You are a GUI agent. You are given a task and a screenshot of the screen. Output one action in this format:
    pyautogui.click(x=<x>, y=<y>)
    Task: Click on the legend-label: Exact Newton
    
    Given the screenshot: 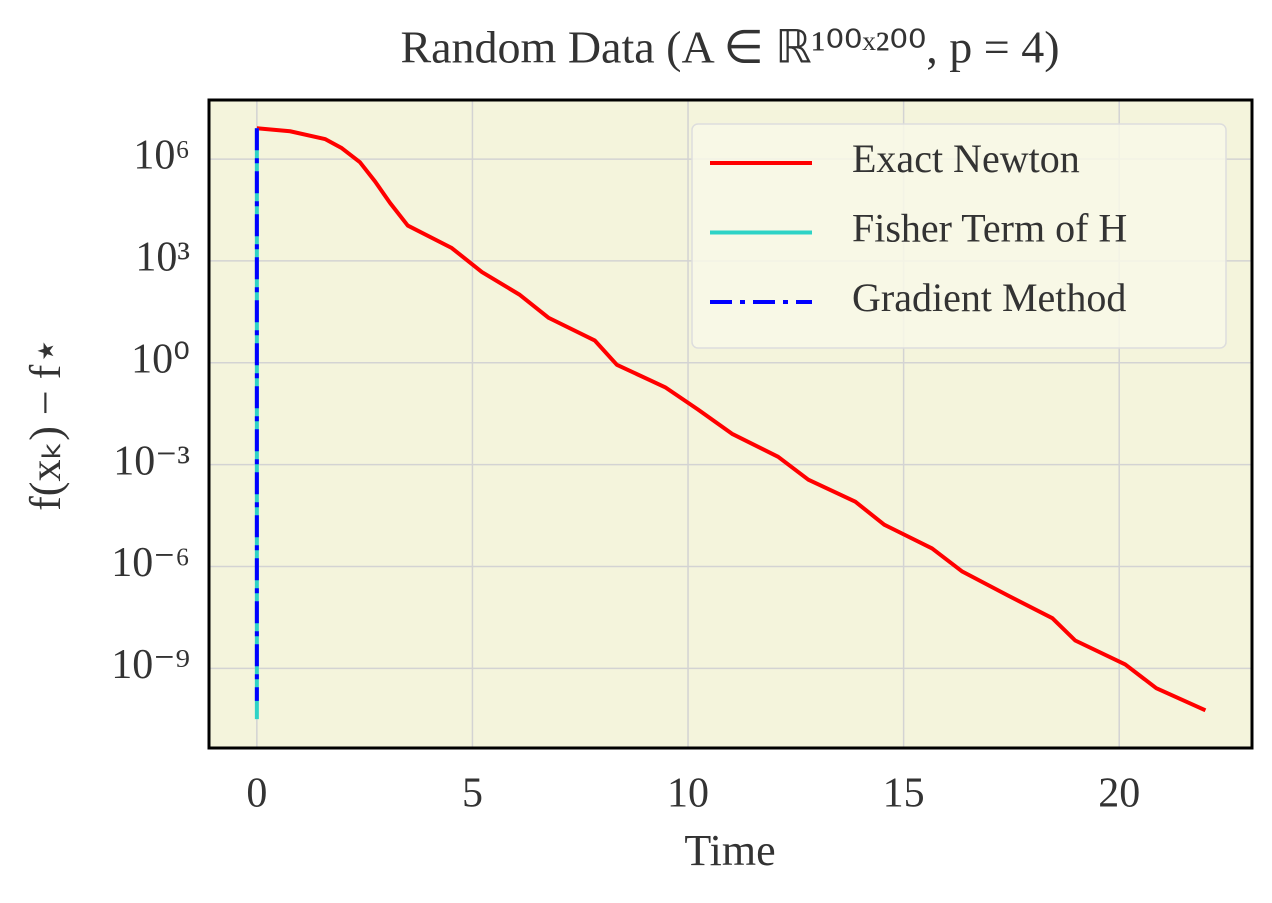 What is the action you would take?
    pyautogui.click(x=966, y=158)
    